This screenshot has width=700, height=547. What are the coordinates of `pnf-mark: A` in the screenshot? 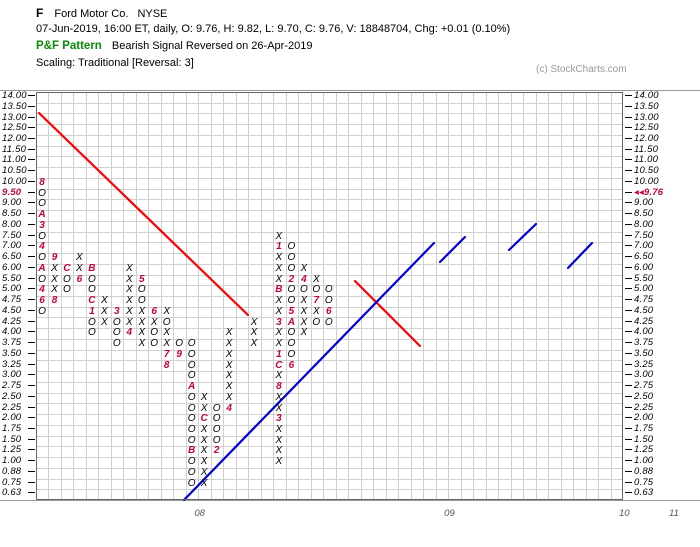 It's located at (291, 322).